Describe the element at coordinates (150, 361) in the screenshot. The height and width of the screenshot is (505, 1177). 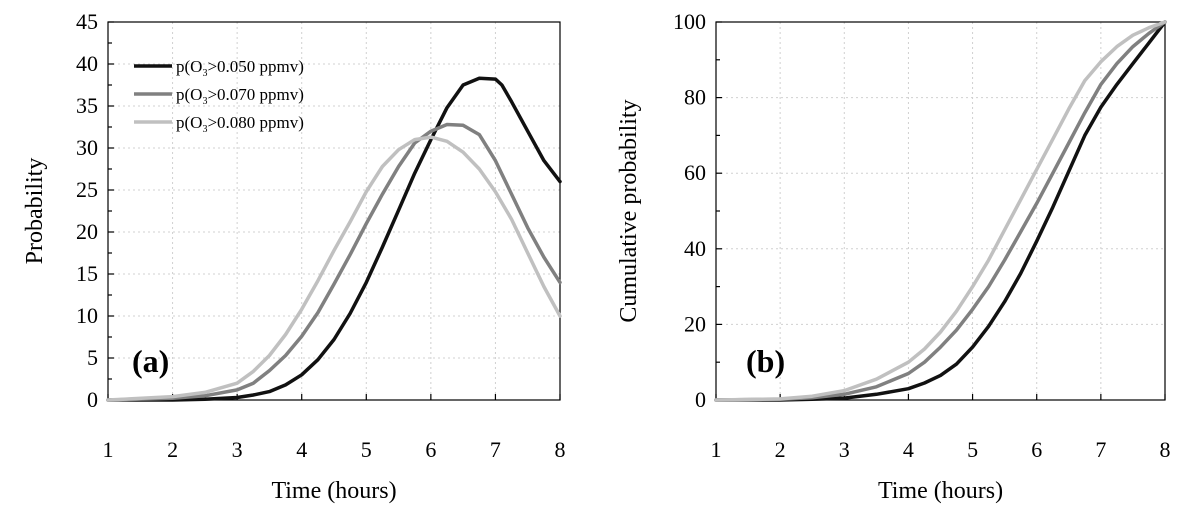
I see `panel-label: (a)` at that location.